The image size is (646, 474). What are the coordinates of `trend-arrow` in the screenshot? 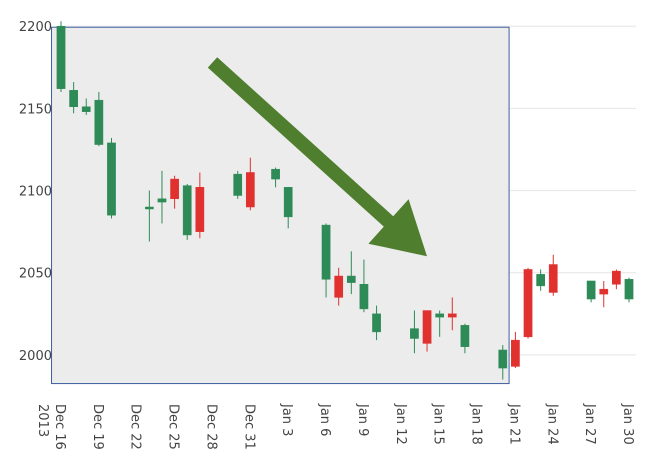 It's located at (317, 157).